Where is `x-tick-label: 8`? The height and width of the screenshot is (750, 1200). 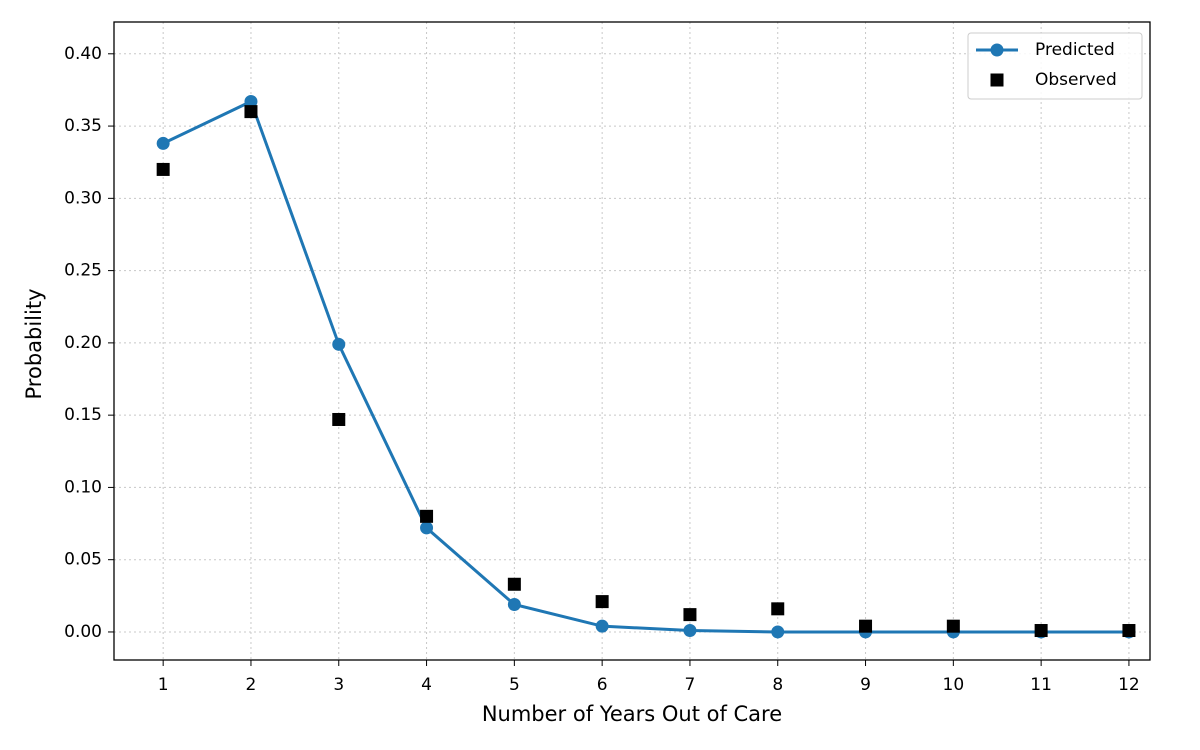 x-tick-label: 8 is located at coordinates (777, 685).